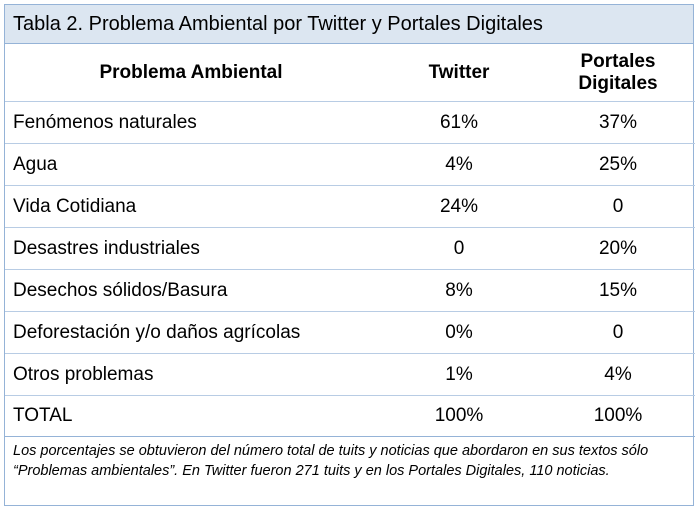 The height and width of the screenshot is (510, 698). What do you see at coordinates (618, 164) in the screenshot?
I see `table-cell: 25%` at bounding box center [618, 164].